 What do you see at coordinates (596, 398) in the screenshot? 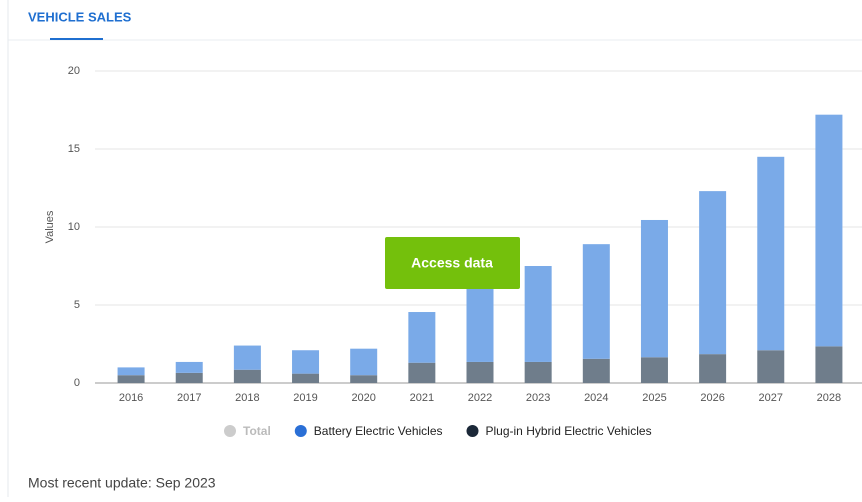
I see `x-tick-label: 2024` at bounding box center [596, 398].